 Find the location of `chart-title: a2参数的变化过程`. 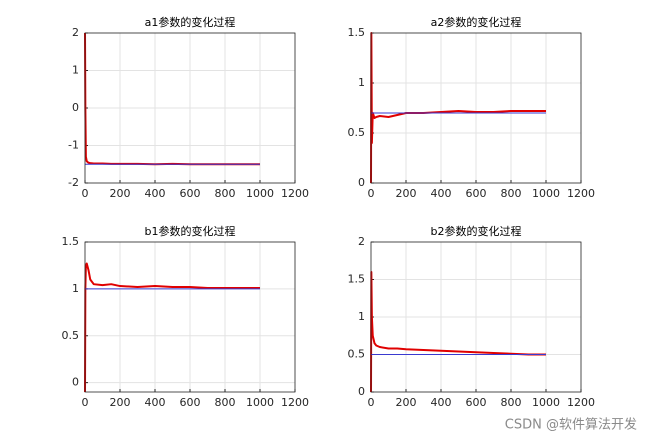

chart-title: a2参数的变化过程 is located at coordinates (476, 22).